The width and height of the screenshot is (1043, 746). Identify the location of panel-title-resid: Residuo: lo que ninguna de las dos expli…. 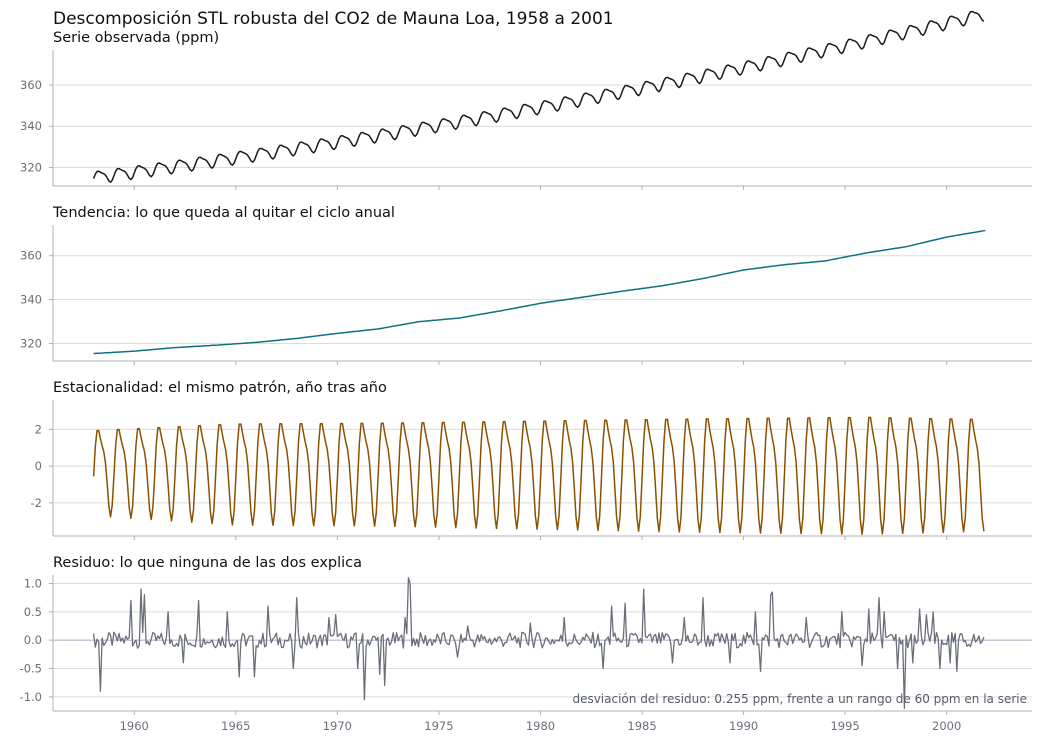
(208, 563).